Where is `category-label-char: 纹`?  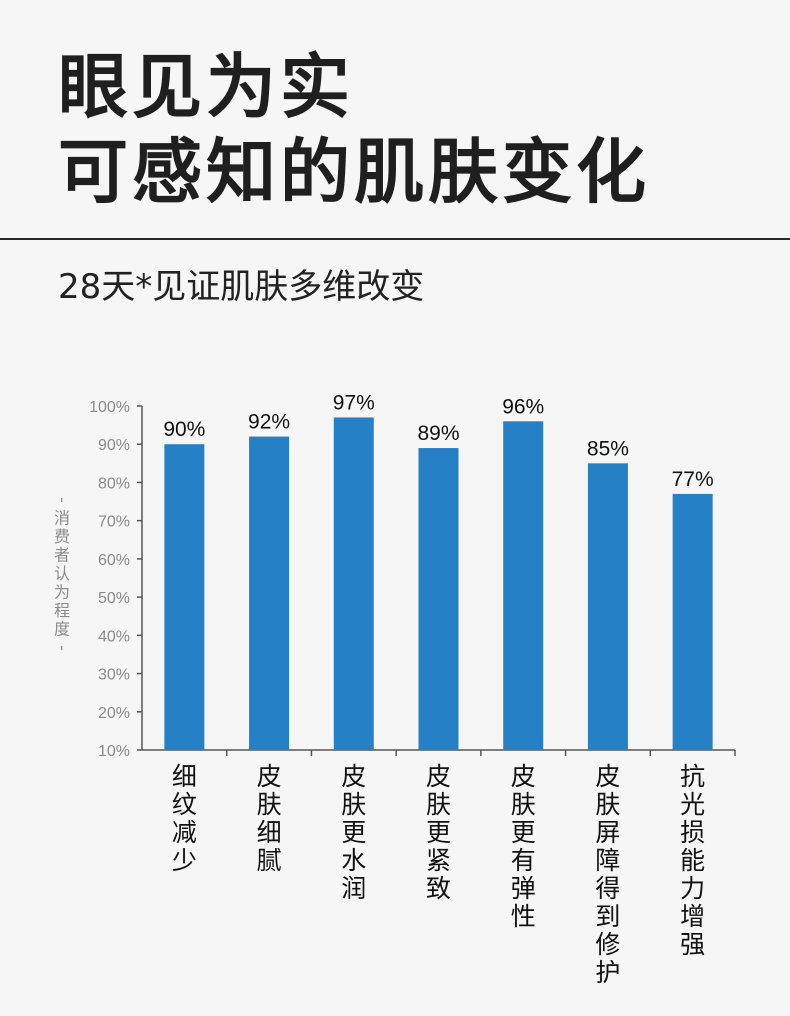
category-label-char: 纹 is located at coordinates (184, 804).